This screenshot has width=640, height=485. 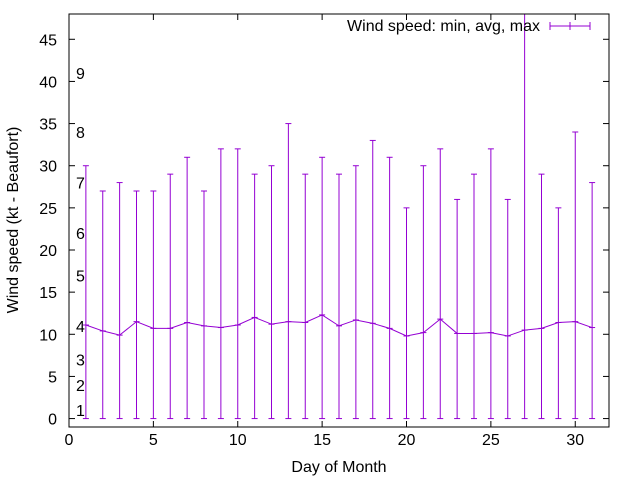 I want to click on beaufort-label: 4, so click(x=80, y=327).